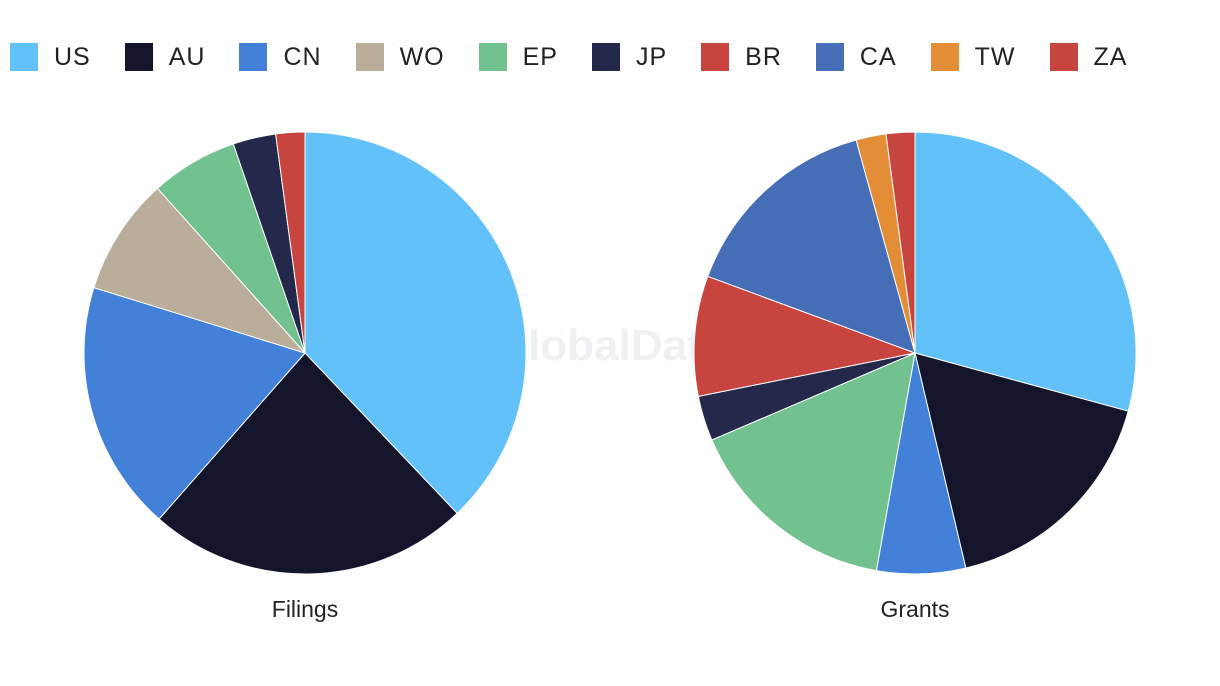 The image size is (1220, 686). Describe the element at coordinates (305, 609) in the screenshot. I see `pie-title-filings: Filings` at that location.